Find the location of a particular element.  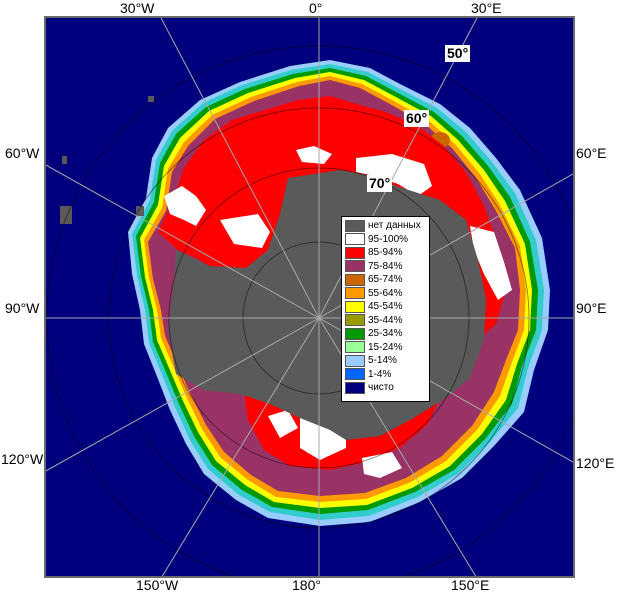

legend-label: чисто is located at coordinates (381, 388).